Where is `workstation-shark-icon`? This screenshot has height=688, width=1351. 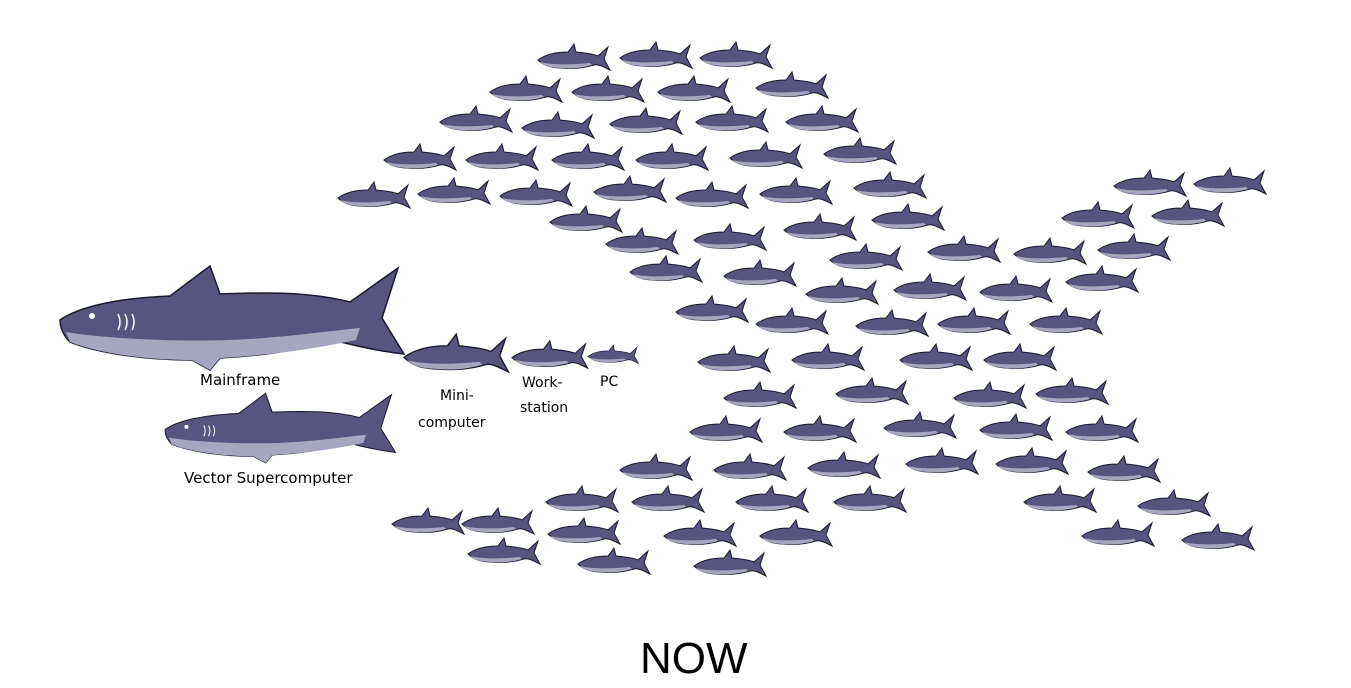 workstation-shark-icon is located at coordinates (550, 354).